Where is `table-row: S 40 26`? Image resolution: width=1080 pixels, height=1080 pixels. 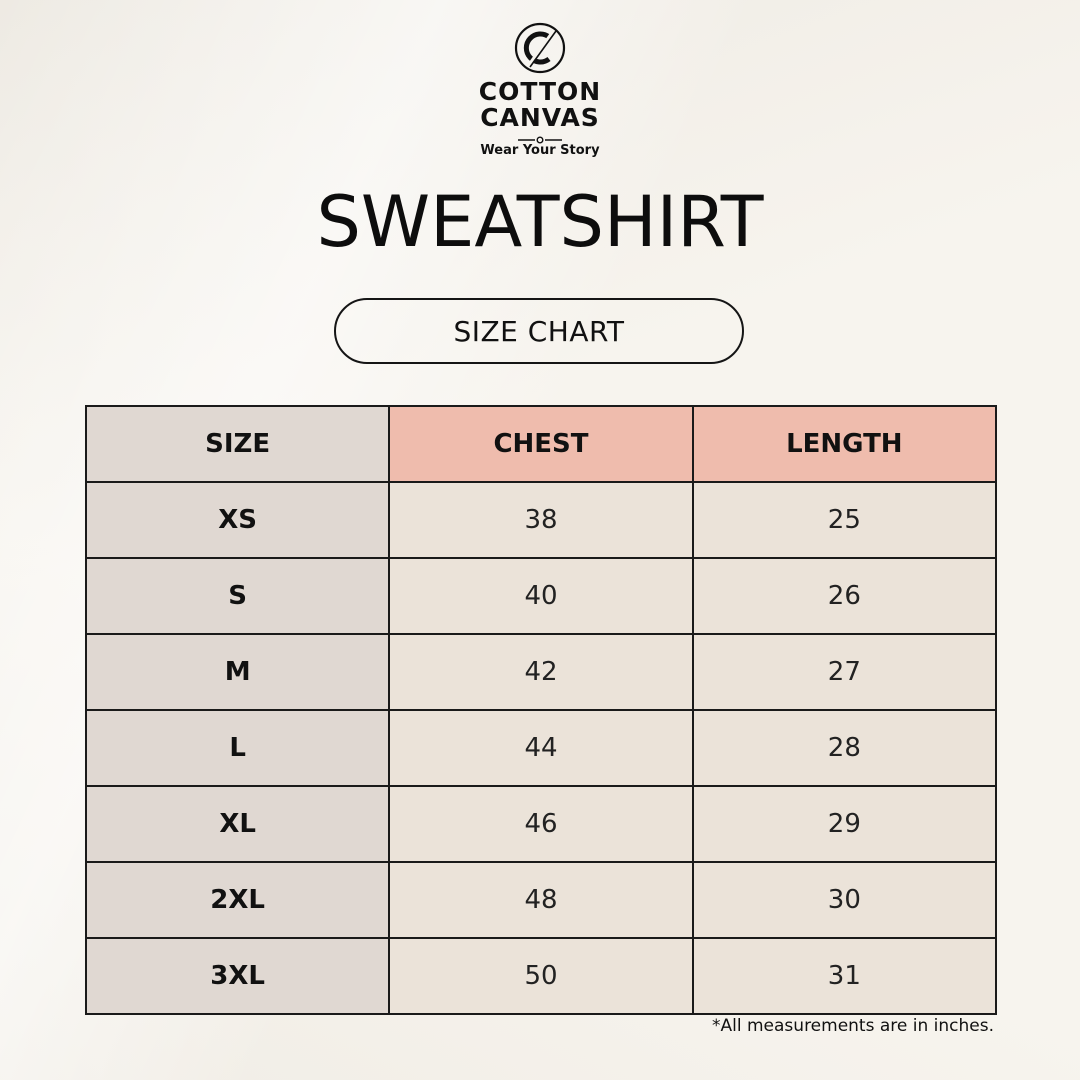
table-row: S 40 26 is located at coordinates (541, 596).